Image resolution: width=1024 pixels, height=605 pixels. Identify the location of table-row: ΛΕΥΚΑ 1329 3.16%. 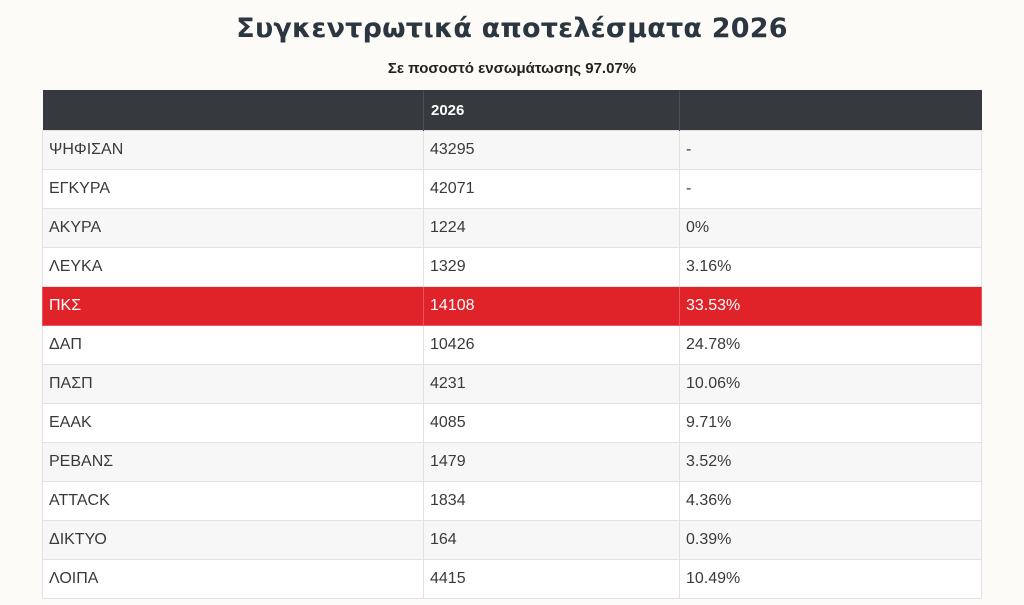
(512, 267).